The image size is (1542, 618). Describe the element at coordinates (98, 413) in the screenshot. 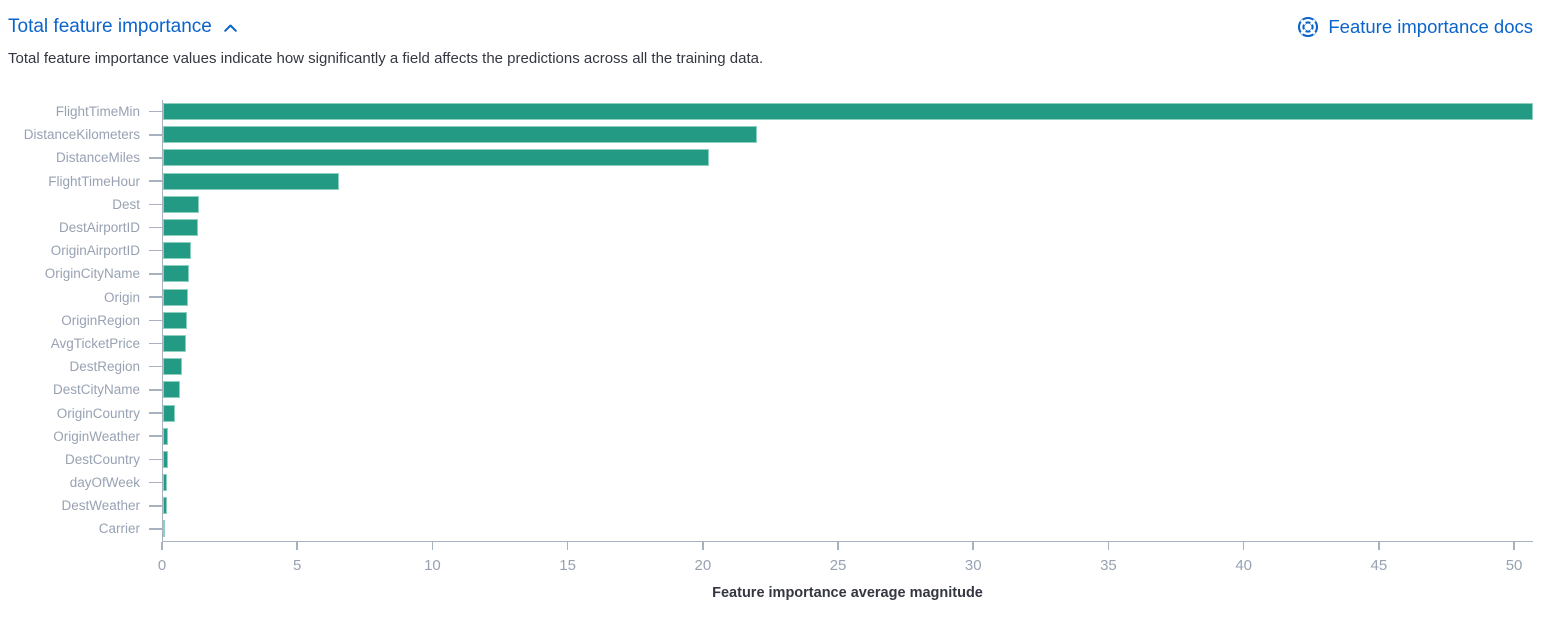

I see `y-axis-label: OriginCountry` at that location.